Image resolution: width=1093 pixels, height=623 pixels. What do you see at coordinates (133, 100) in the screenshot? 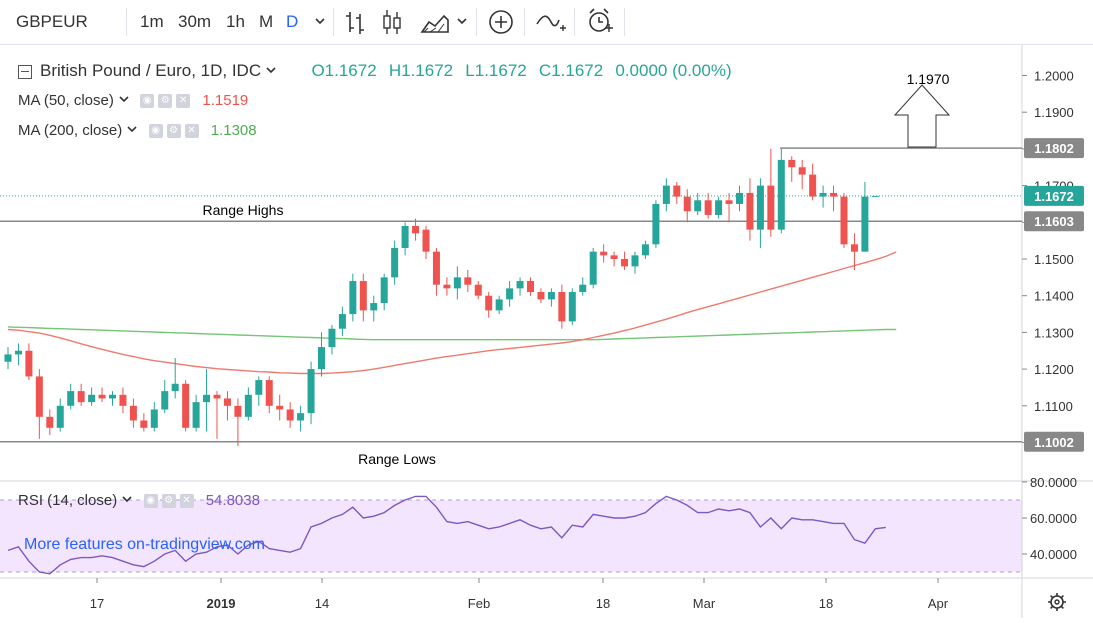
I see `ma50-legend: MA (50, close) ◉ ⚙ ✕ 1.1519` at bounding box center [133, 100].